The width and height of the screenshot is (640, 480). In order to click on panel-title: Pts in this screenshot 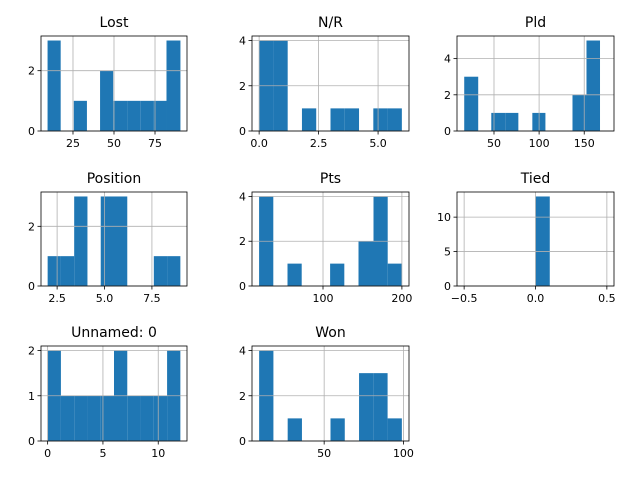, I will do `click(330, 179)`.